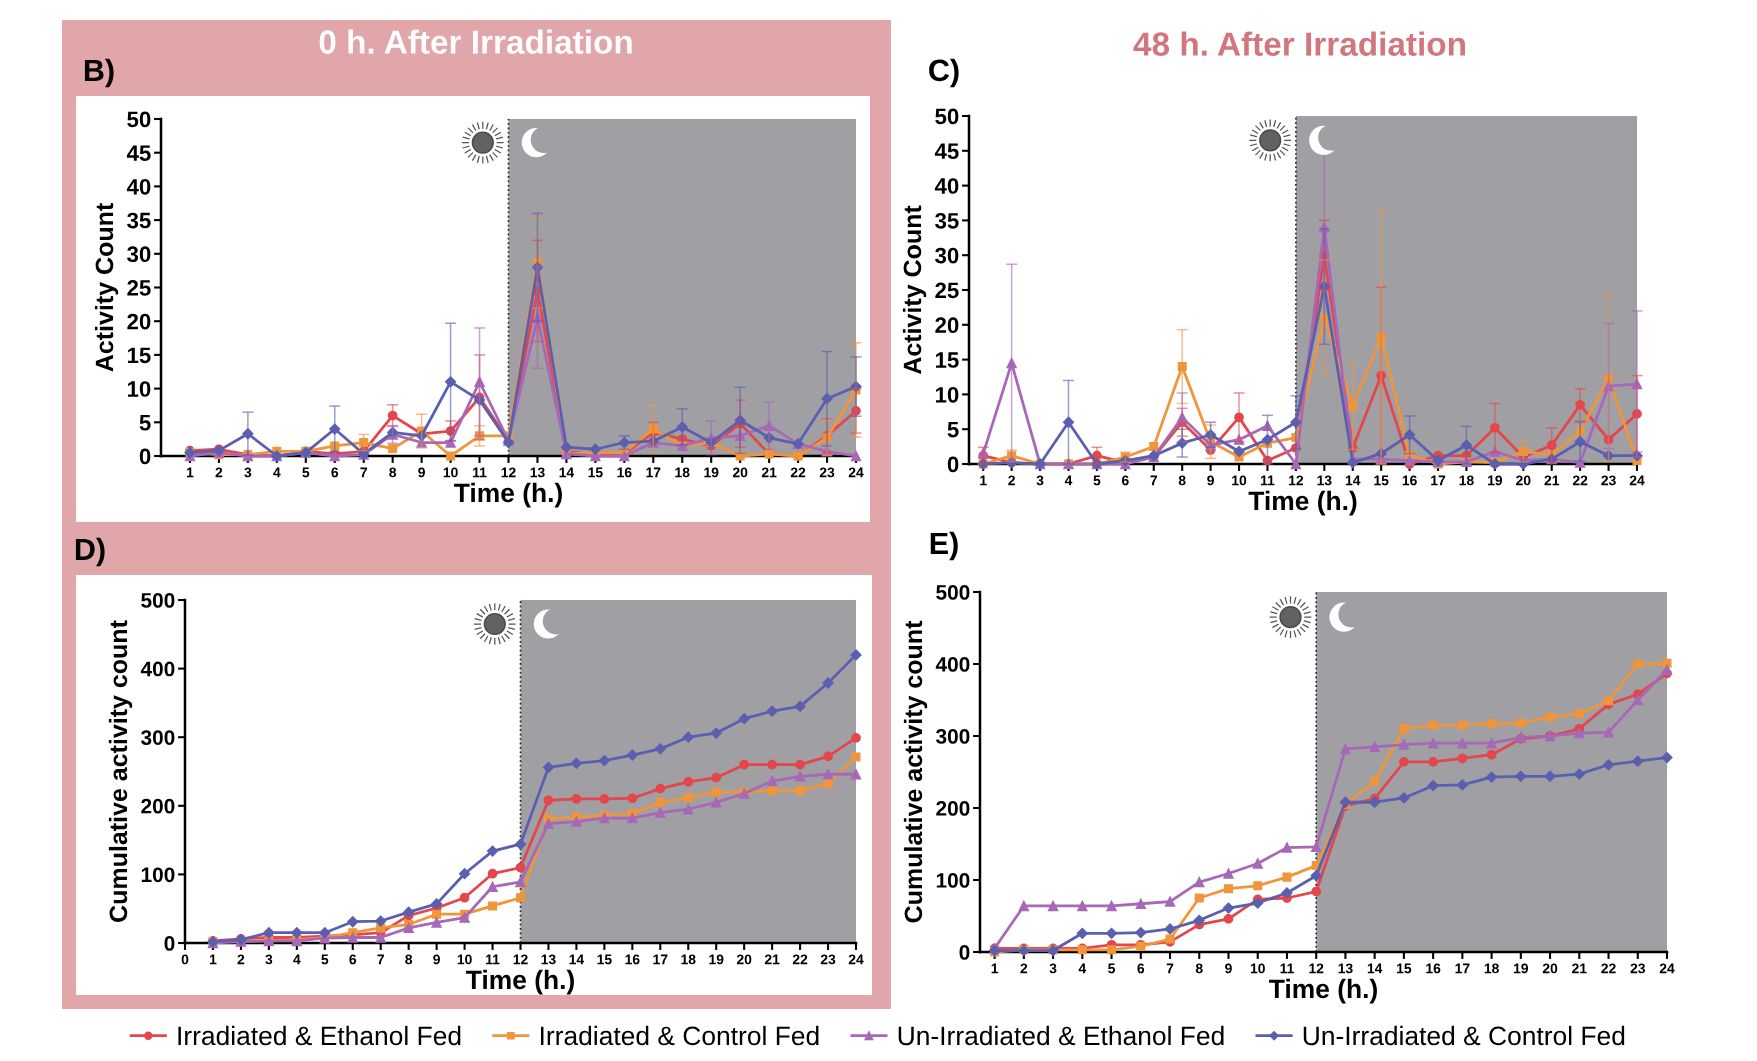  What do you see at coordinates (158, 806) in the screenshot?
I see `y-tick-label: 200` at bounding box center [158, 806].